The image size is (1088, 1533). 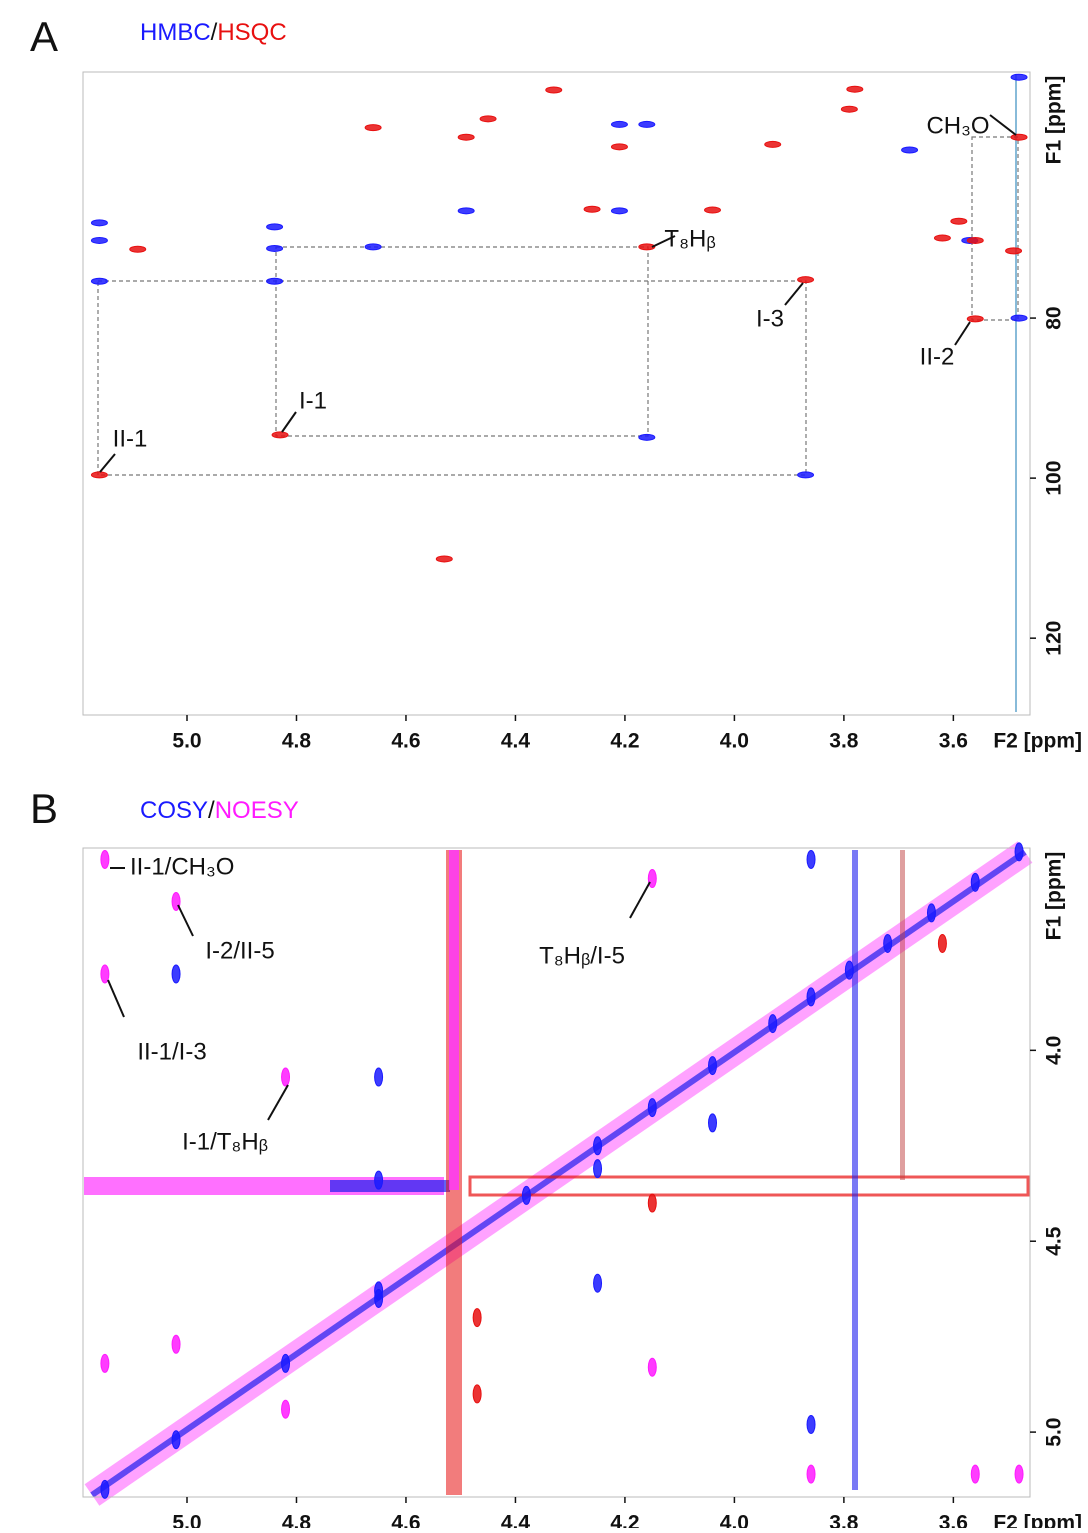 I want to click on vertical-band, so click(x=454, y=1020).